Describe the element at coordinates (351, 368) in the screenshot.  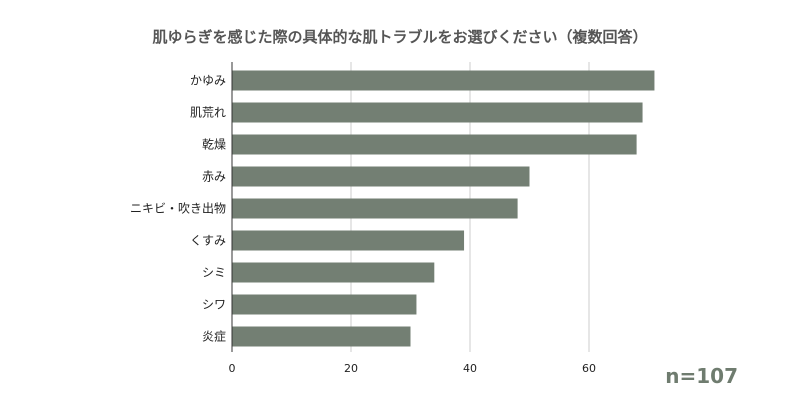
I see `x-tick-label: 20` at that location.